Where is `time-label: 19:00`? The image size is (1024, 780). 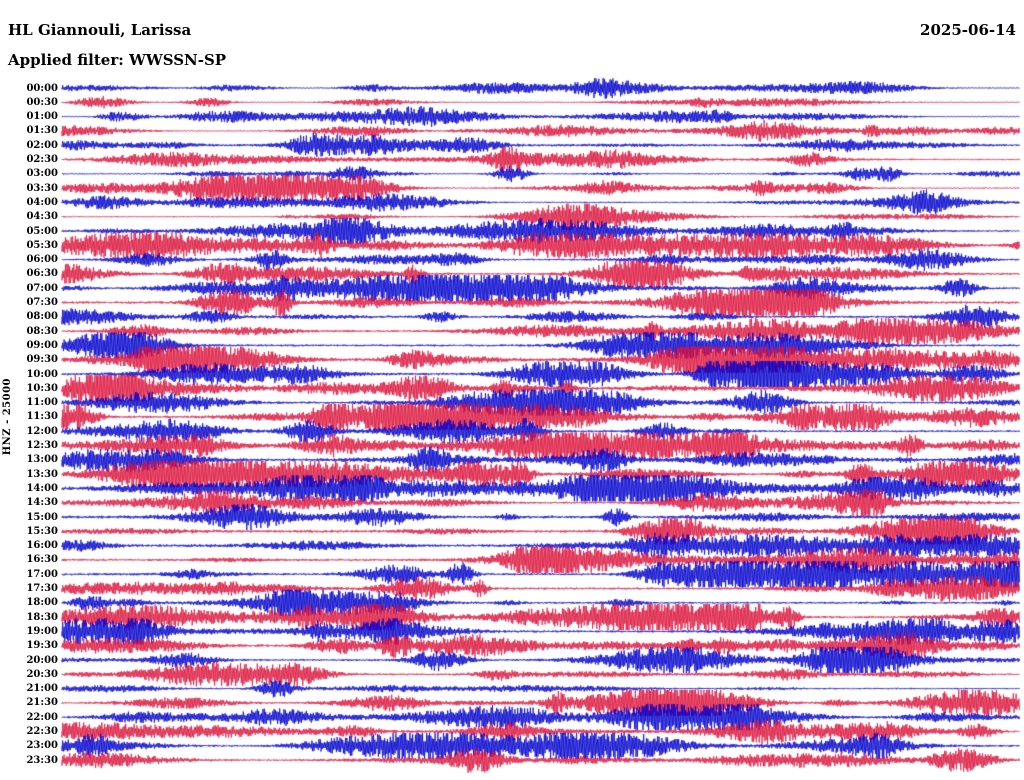
time-label: 19:00 is located at coordinates (42, 631).